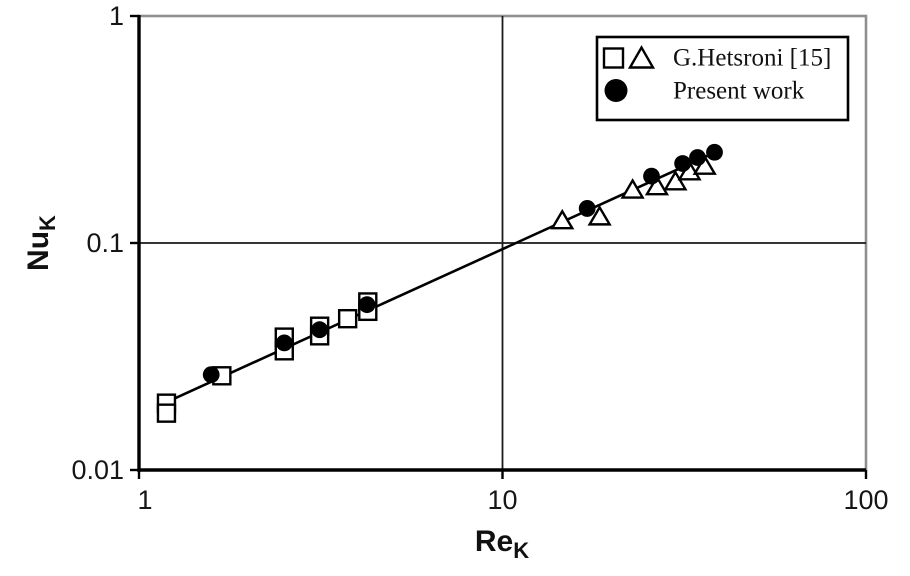 This screenshot has height=576, width=910. I want to click on x-tick-label: 100, so click(865, 500).